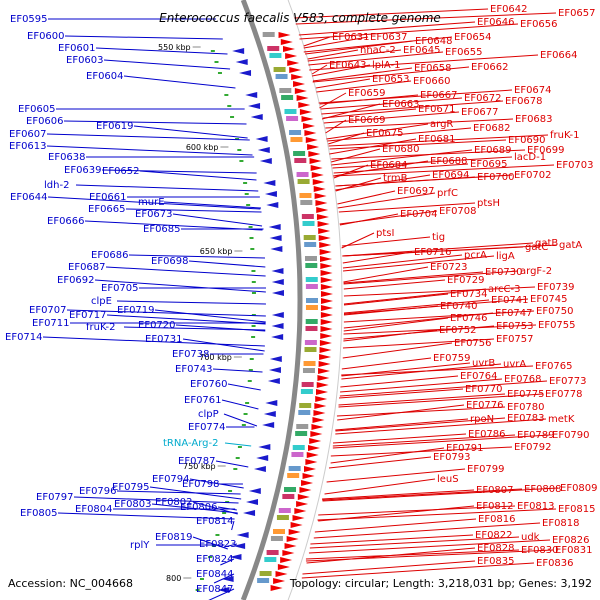 The height and width of the screenshot is (600, 600). Describe the element at coordinates (315, 300) in the screenshot. I see `outer-guide-arc` at that location.